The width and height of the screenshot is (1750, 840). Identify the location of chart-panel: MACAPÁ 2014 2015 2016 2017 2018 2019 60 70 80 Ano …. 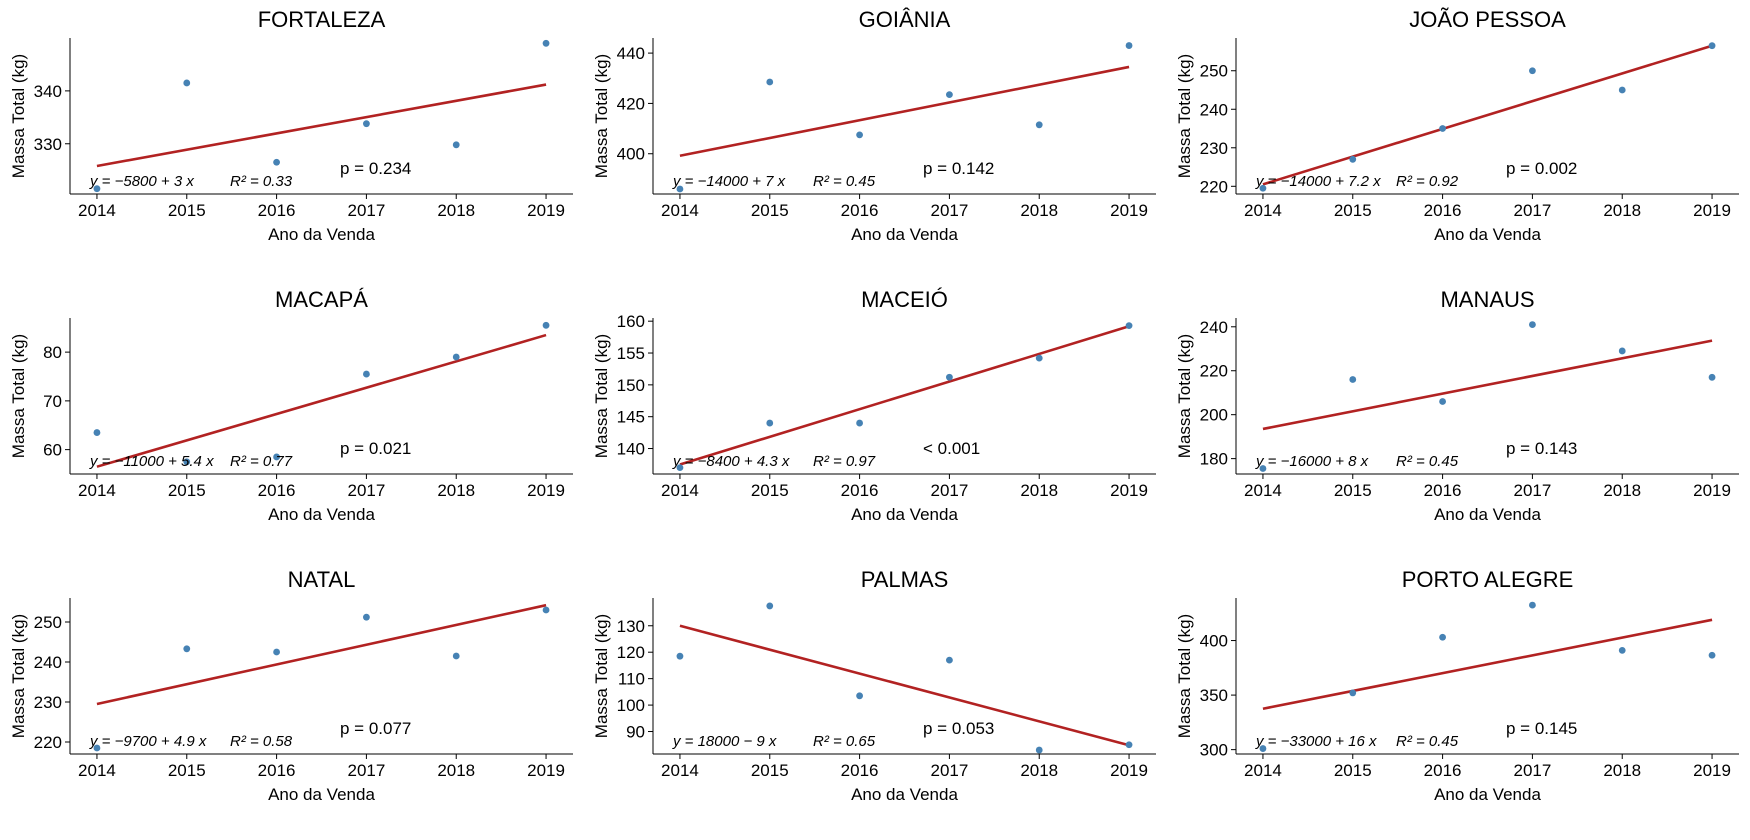
(291, 420).